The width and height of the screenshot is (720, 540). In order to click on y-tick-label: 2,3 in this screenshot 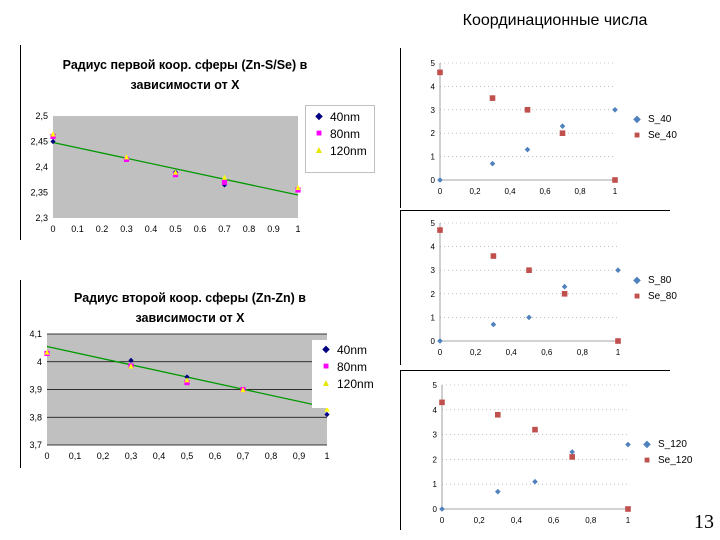, I will do `click(41, 218)`.